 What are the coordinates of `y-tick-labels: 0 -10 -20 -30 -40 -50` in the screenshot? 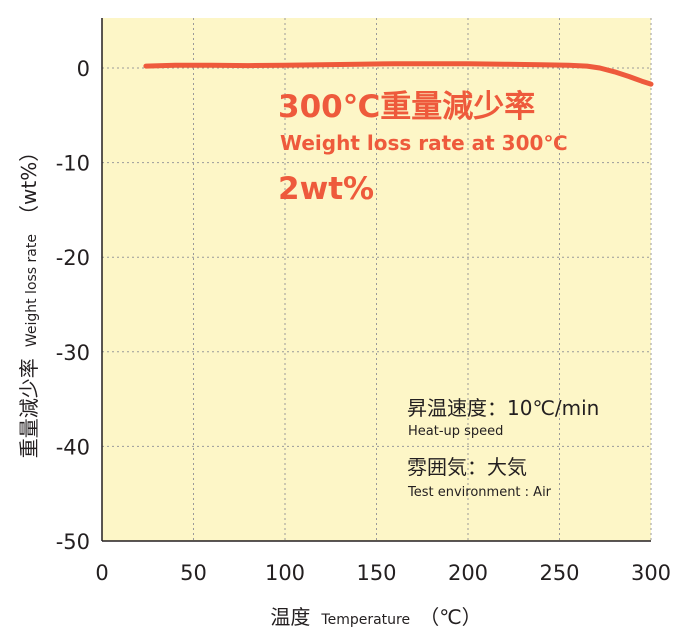 It's located at (73, 305).